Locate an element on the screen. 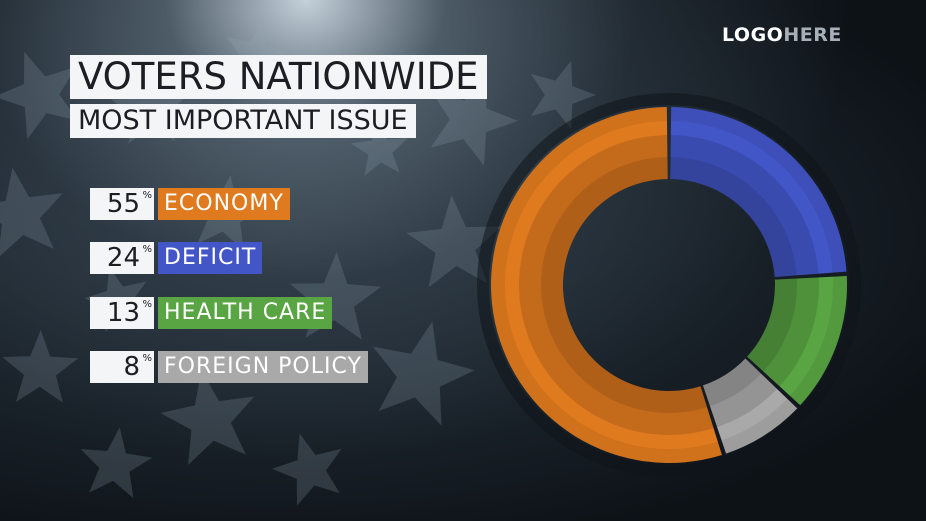 Image resolution: width=926 pixels, height=521 pixels. legend-value-number: 13 is located at coordinates (123, 313).